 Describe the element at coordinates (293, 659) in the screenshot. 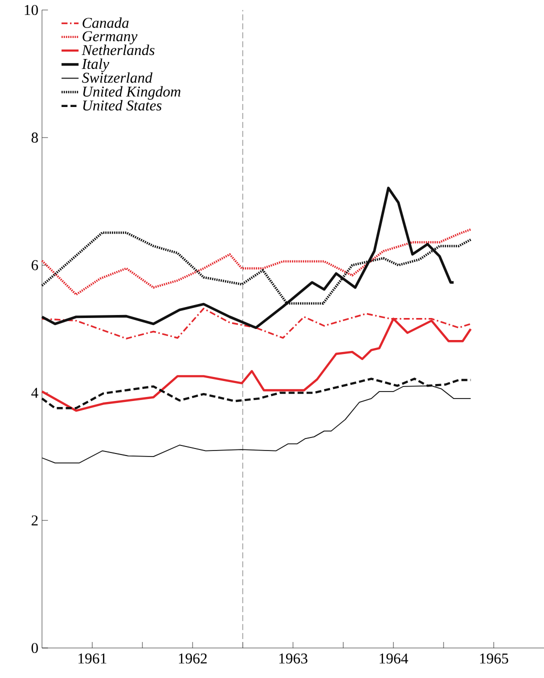

I see `x-tick-label: 1963` at that location.